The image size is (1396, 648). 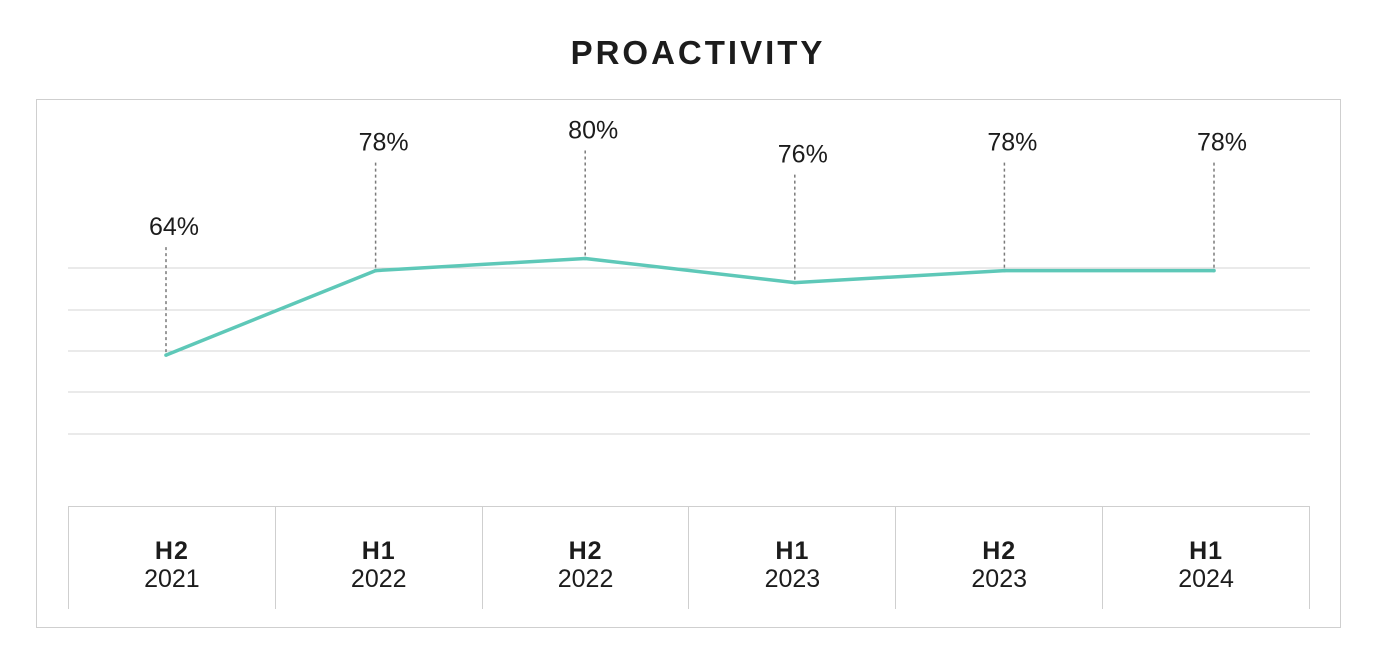 I want to click on chart-title: PROACTIVITY, so click(x=698, y=52).